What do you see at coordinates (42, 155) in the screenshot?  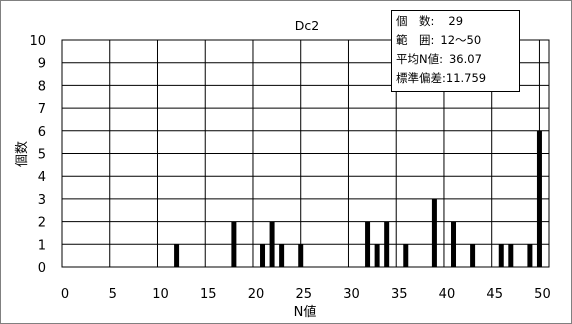 I see `y-tick-label: 5` at bounding box center [42, 155].